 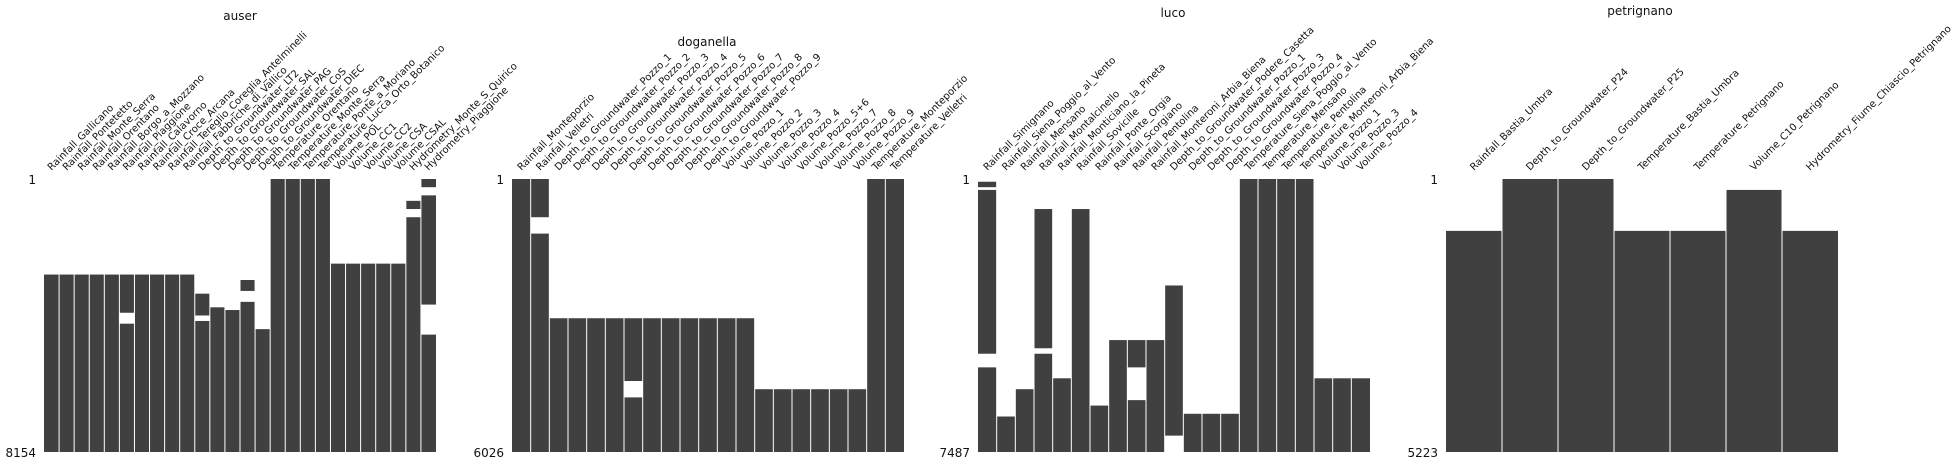 I want to click on row-label-last: 6026, so click(x=488, y=453).